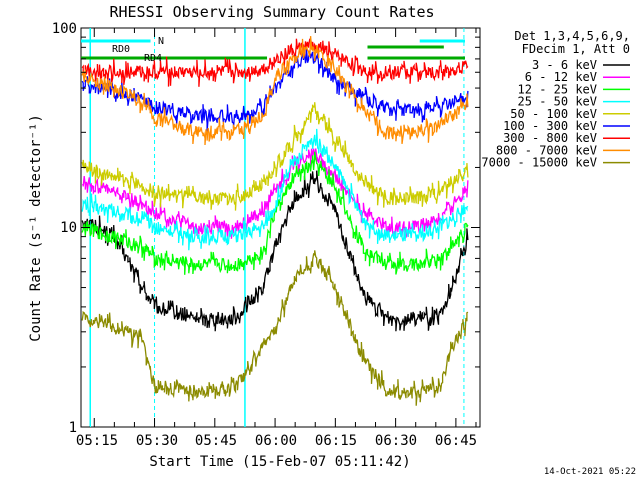 This screenshot has width=640, height=480. I want to click on y-tick-label-10: 10, so click(68, 228).